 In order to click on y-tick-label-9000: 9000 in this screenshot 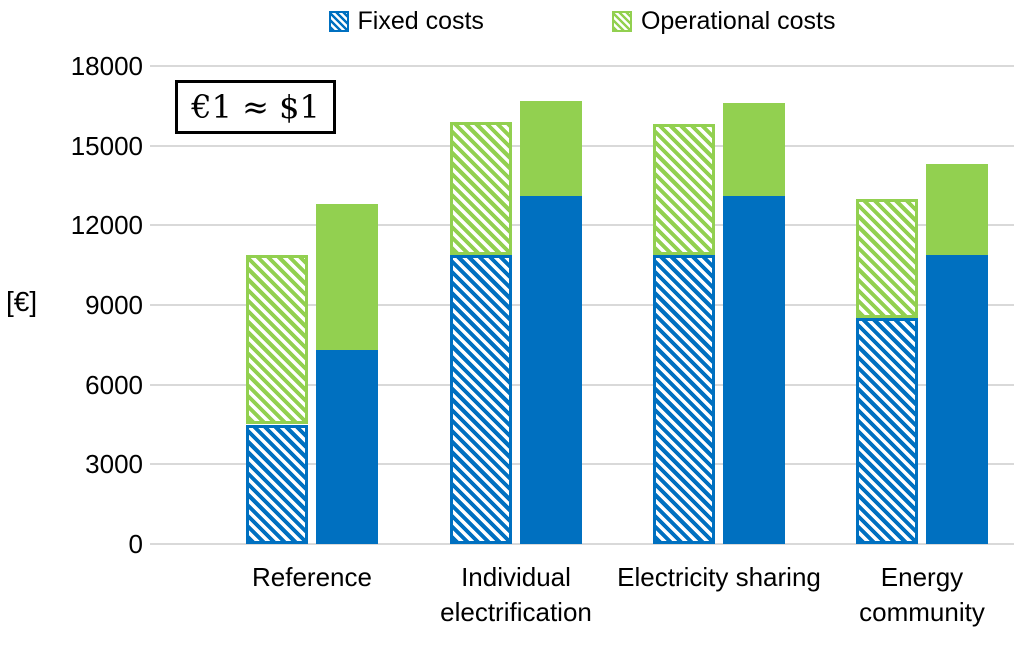, I will do `click(114, 305)`.